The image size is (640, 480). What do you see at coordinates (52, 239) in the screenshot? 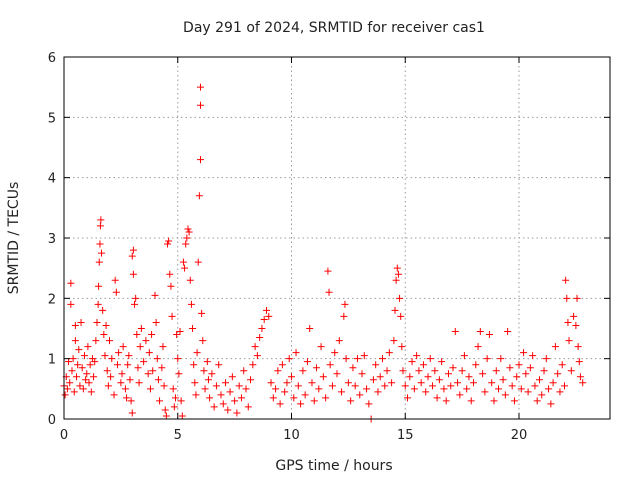
I see `y-tick-label: 3` at bounding box center [52, 239].